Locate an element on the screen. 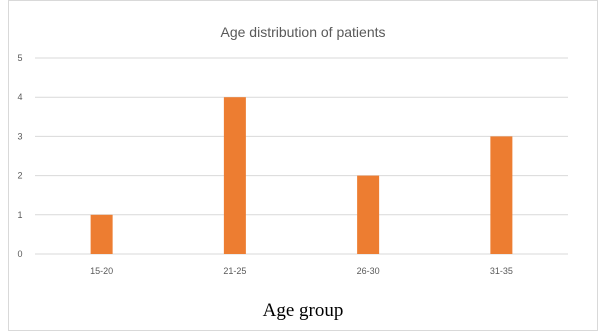  y-tick-label: 3 is located at coordinates (19, 136).